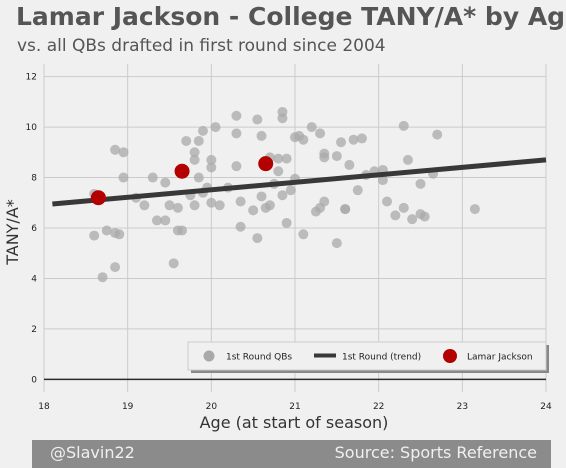 The height and width of the screenshot is (468, 566). Describe the element at coordinates (31, 78) in the screenshot. I see `y-tick-label: 12` at that location.